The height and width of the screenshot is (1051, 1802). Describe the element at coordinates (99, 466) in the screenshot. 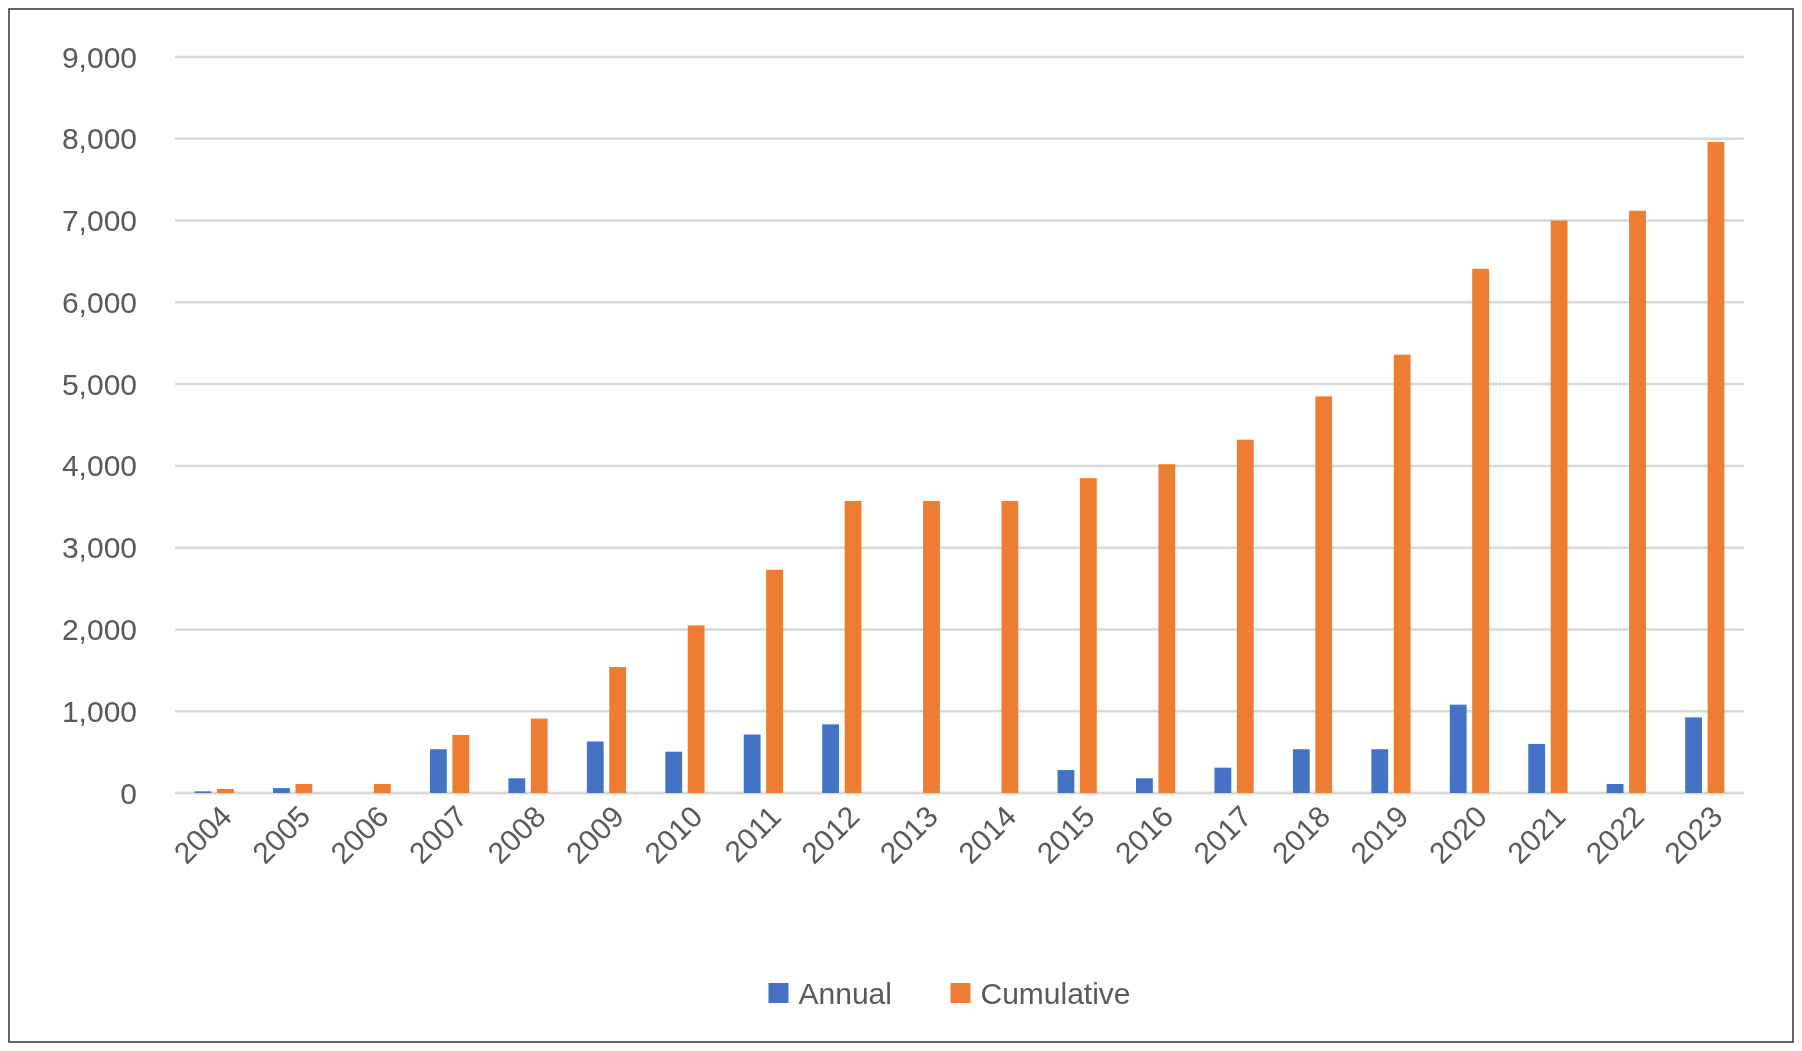

I see `y-tick-label: 4,000` at that location.